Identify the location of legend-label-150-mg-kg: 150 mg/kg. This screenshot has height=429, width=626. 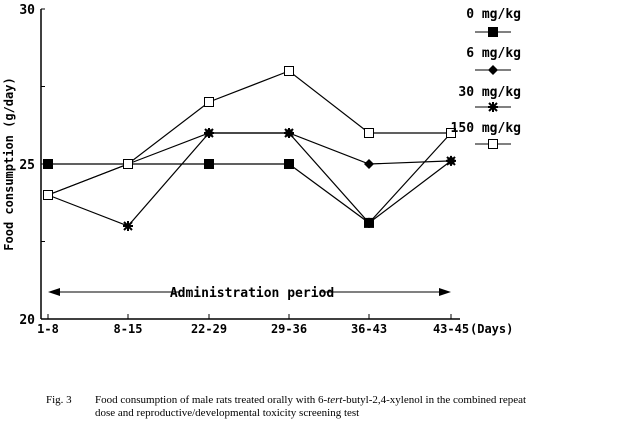
(486, 128).